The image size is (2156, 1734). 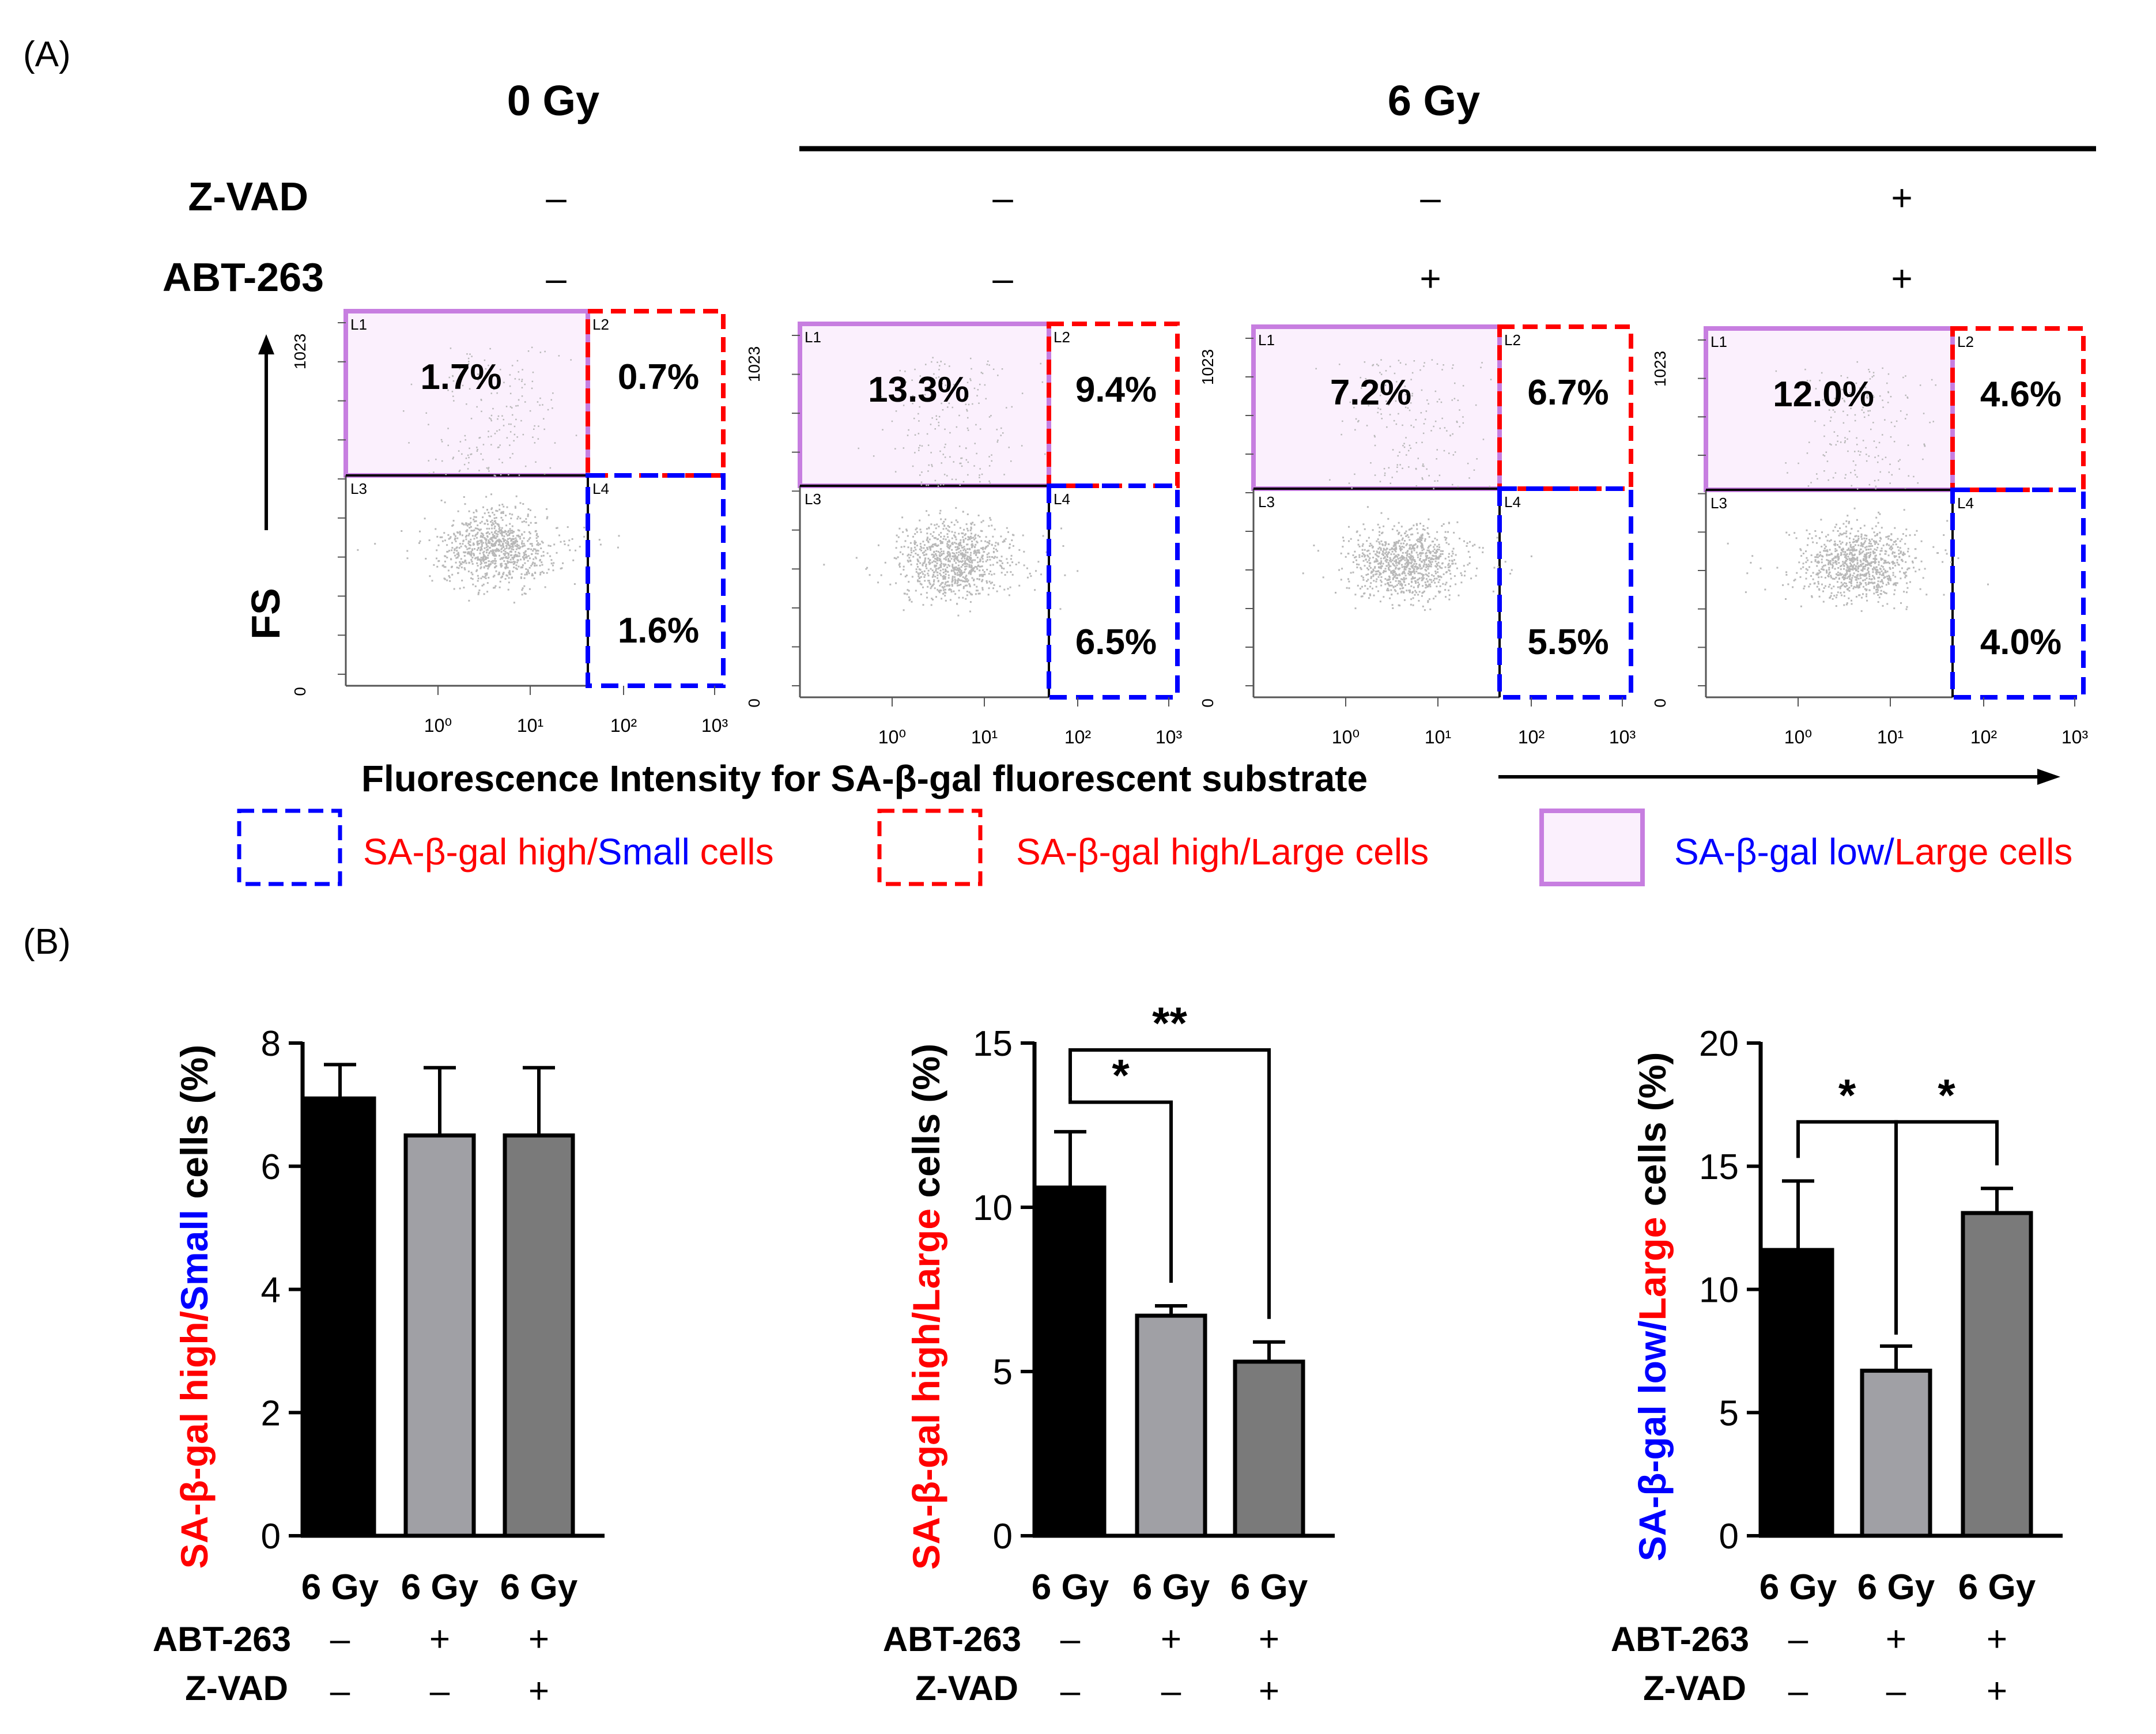 What do you see at coordinates (1729, 1413) in the screenshot?
I see `ytick-label: 5` at bounding box center [1729, 1413].